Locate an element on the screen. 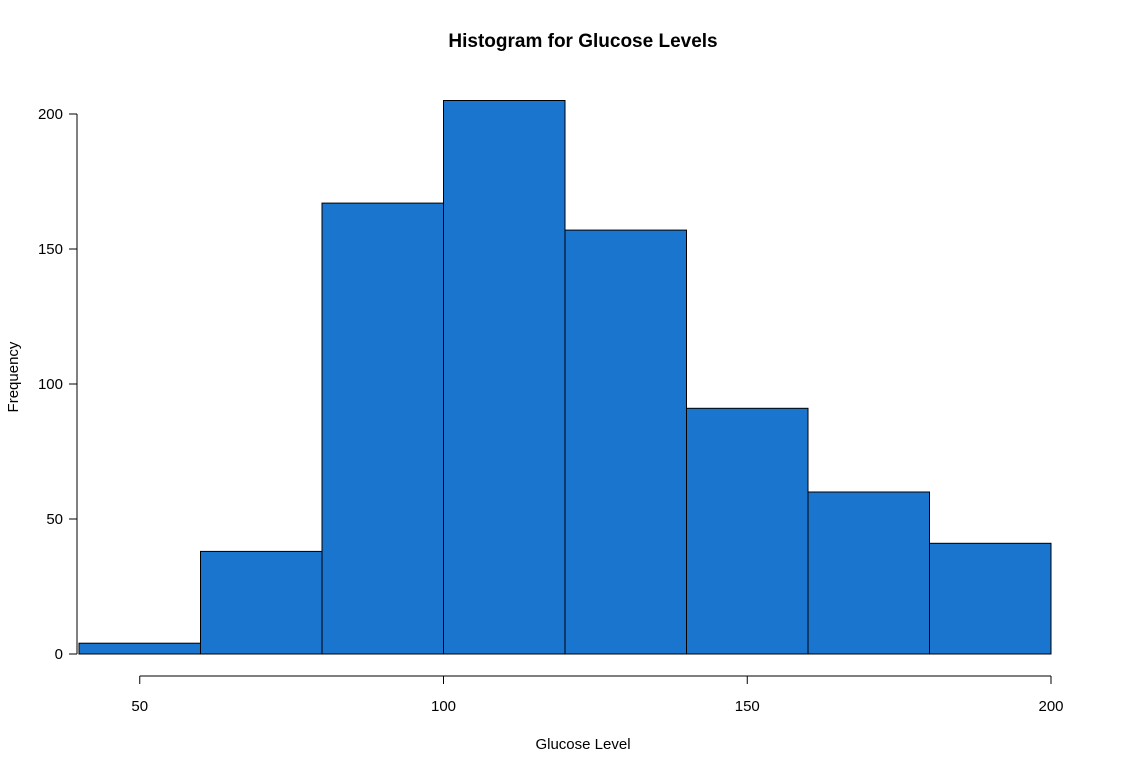 The height and width of the screenshot is (774, 1129). chart-title: Histogram for Glucose Levels is located at coordinates (582, 41).